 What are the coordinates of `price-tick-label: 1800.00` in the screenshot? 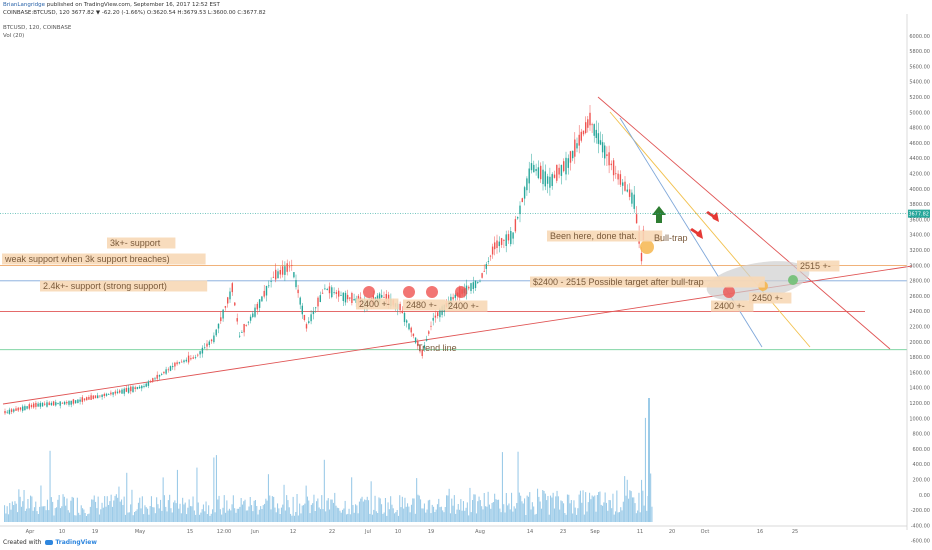 It's located at (919, 358).